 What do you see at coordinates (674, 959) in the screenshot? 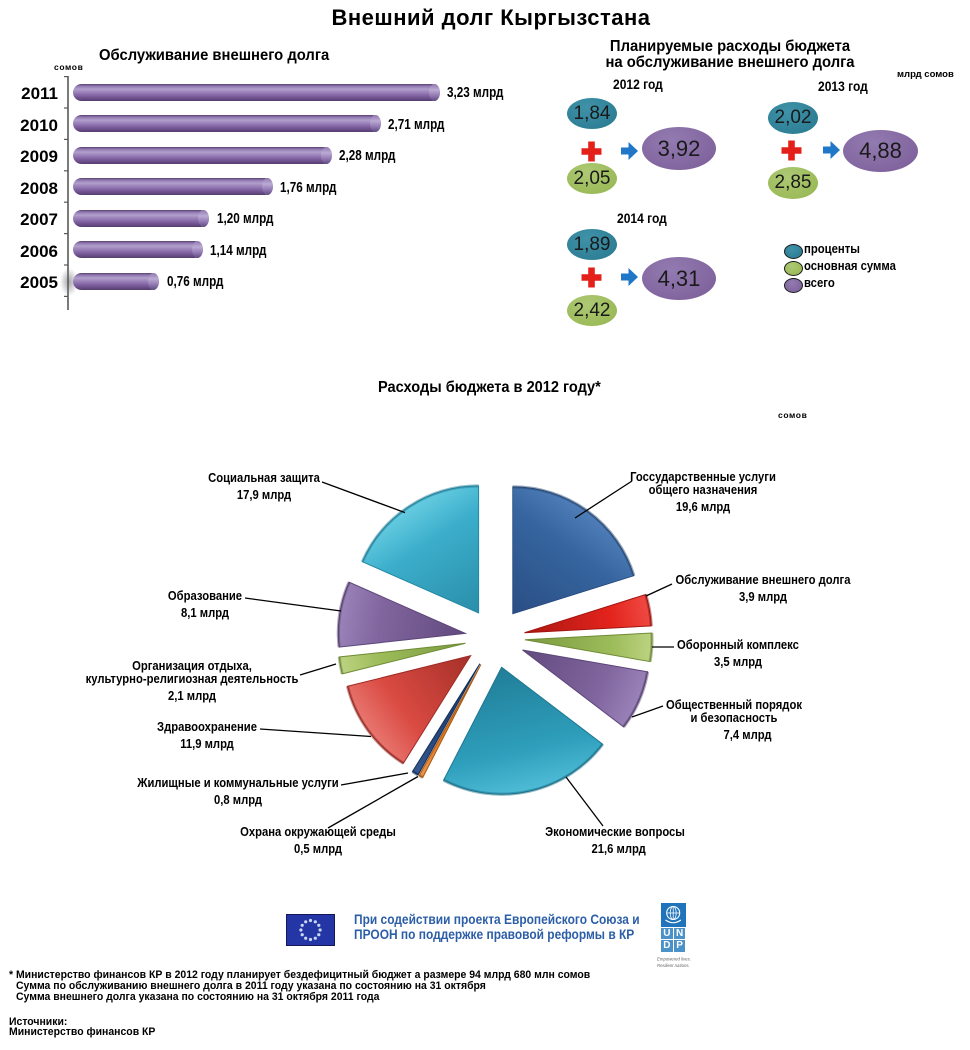
I see `svg-text: Empowered lives.` at bounding box center [674, 959].